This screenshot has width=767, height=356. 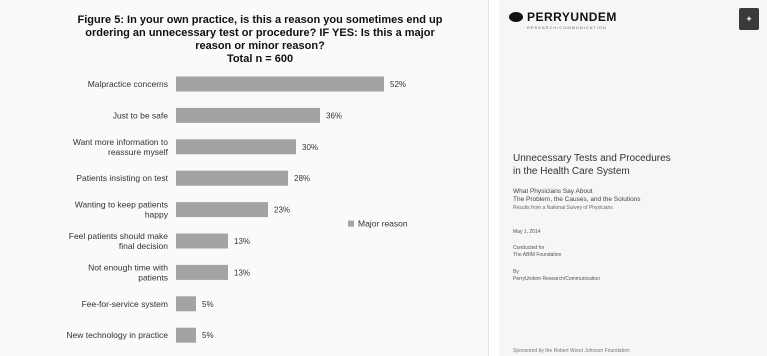 I want to click on foundation-seal-icon: ✦, so click(x=749, y=19).